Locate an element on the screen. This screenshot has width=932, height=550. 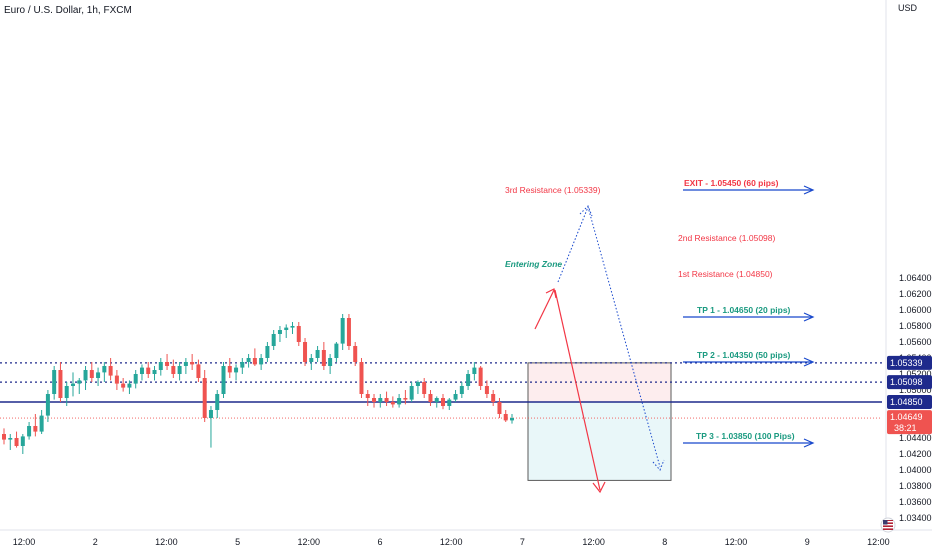
level-price-tag-label: 1.04850 is located at coordinates (906, 402).